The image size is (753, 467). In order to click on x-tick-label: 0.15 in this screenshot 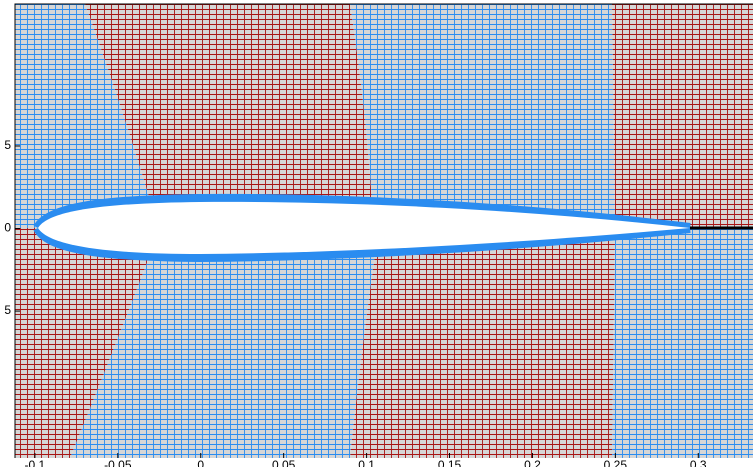, I will do `click(450, 462)`.